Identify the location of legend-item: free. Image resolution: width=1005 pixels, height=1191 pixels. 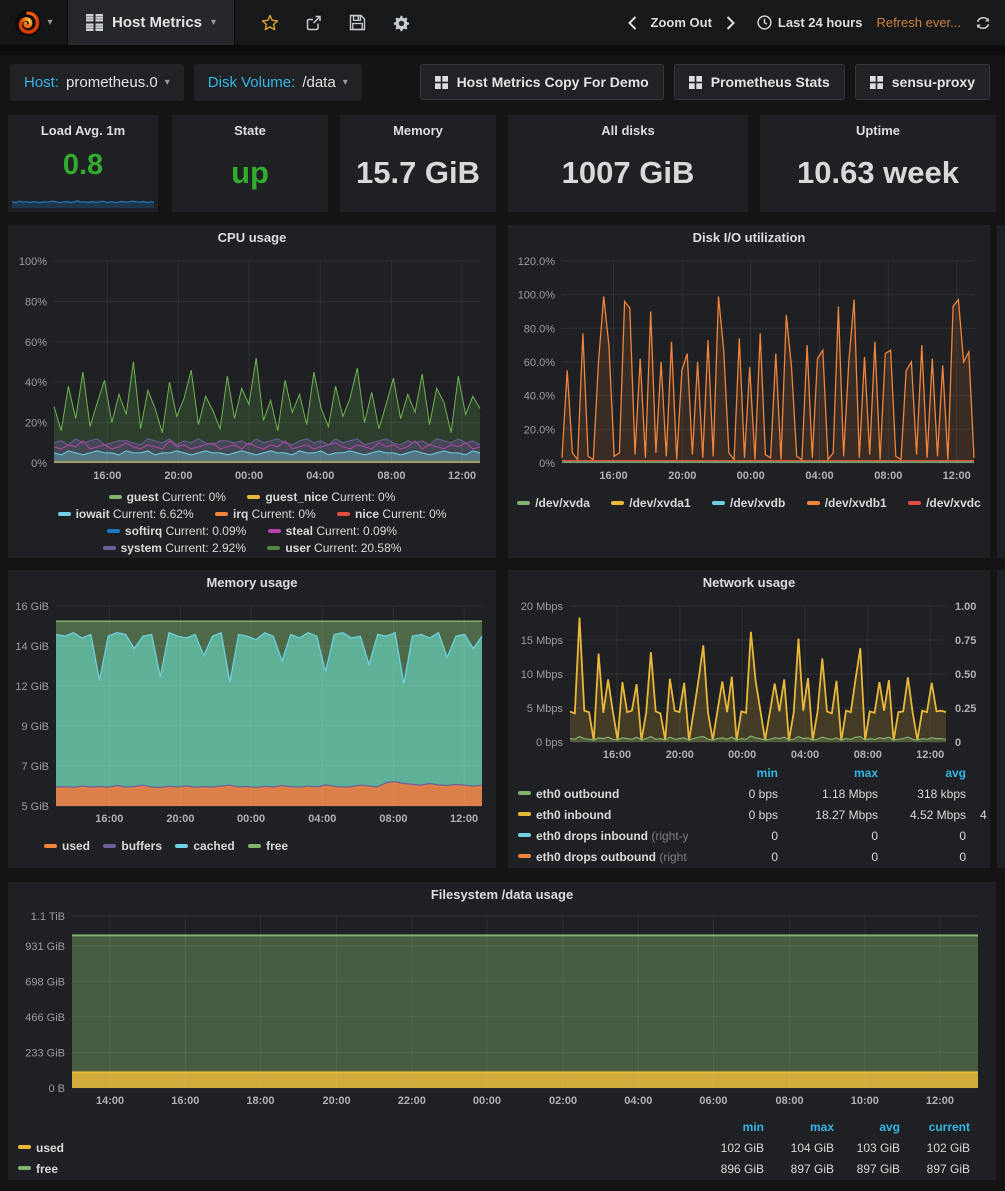
(268, 846).